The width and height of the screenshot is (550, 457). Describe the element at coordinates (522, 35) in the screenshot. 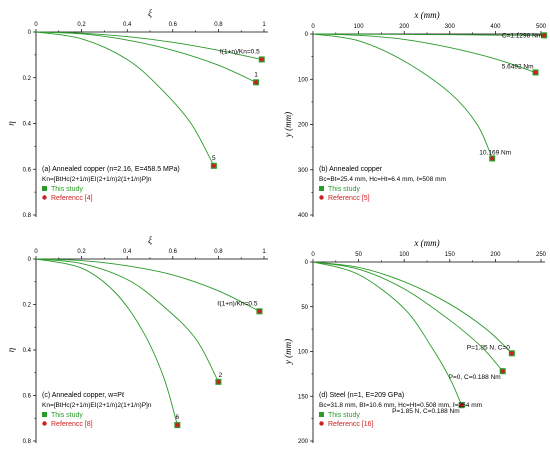

I see `series-label: C=1.1298 Nm` at that location.